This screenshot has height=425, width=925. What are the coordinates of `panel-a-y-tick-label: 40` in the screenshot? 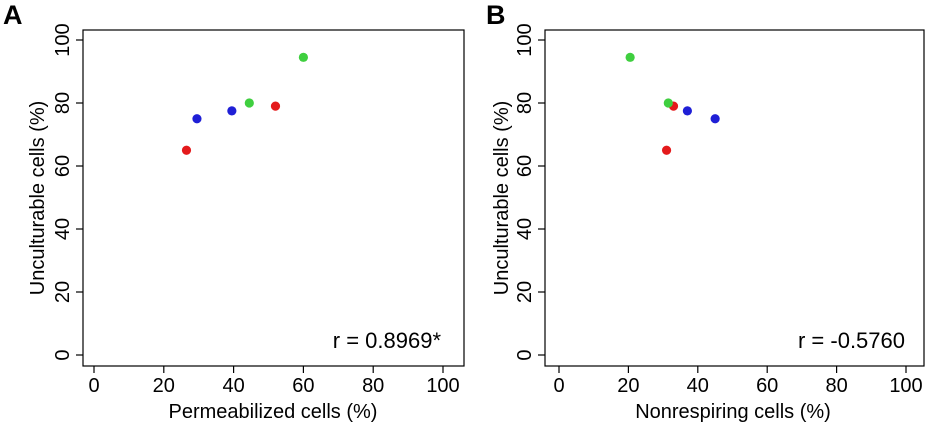 It's located at (63, 229).